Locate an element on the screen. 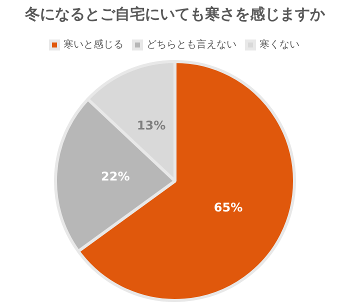 This screenshot has height=306, width=350. legend-label: どちらとも言えない is located at coordinates (191, 44).